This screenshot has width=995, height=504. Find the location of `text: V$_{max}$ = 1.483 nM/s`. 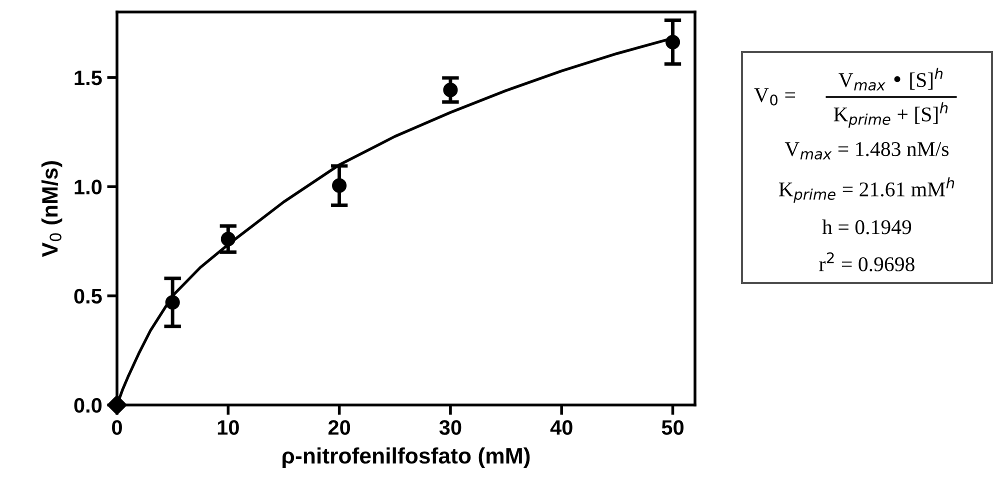

text: V$_{max}$ = 1.483 nM/s is located at coordinates (866, 151).